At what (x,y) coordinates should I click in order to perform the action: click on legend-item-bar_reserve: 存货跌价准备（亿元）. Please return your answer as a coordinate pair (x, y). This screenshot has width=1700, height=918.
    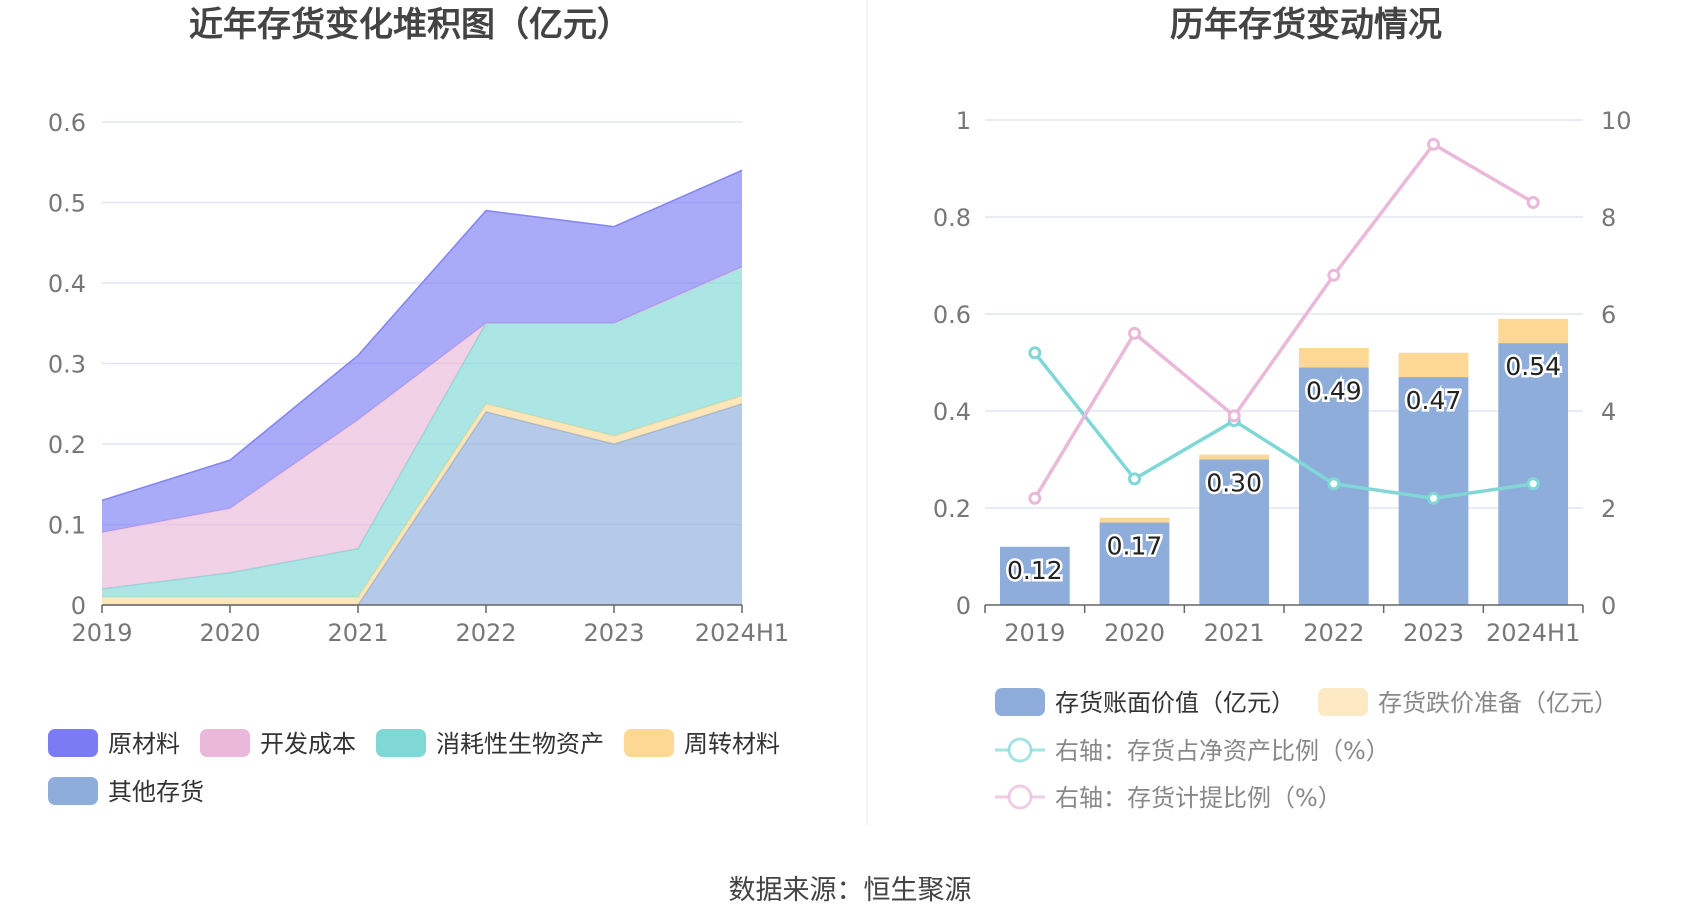
    Looking at the image, I should click on (1468, 702).